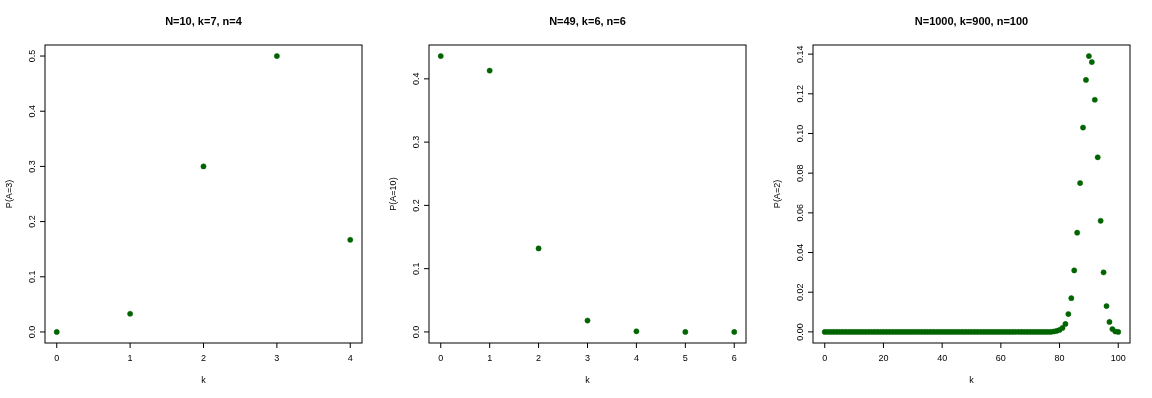 Image resolution: width=1152 pixels, height=398 pixels. What do you see at coordinates (800, 133) in the screenshot?
I see `y-tick-label: 0.10` at bounding box center [800, 133].